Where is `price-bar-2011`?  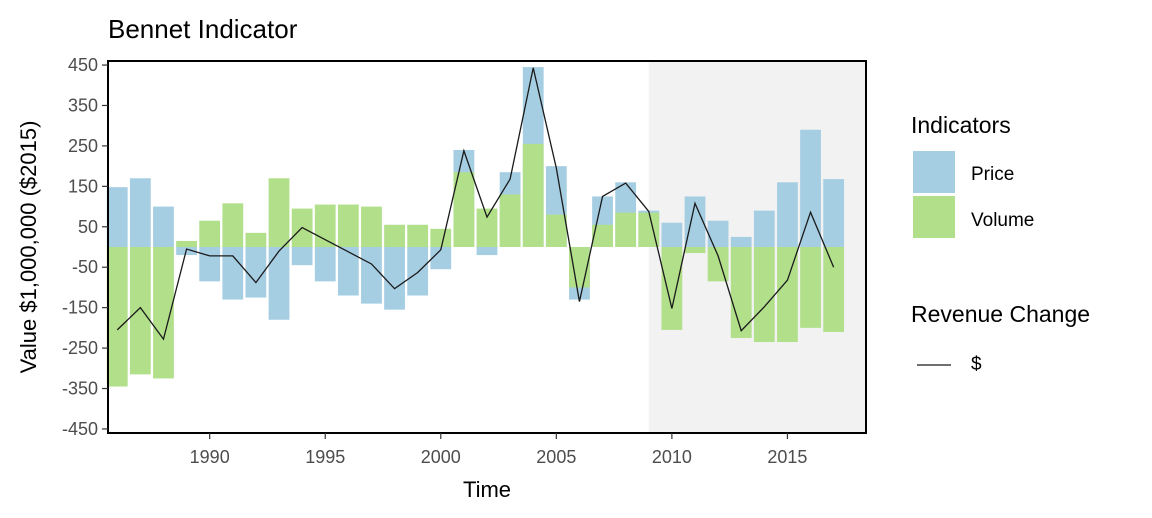 price-bar-2011 is located at coordinates (695, 221).